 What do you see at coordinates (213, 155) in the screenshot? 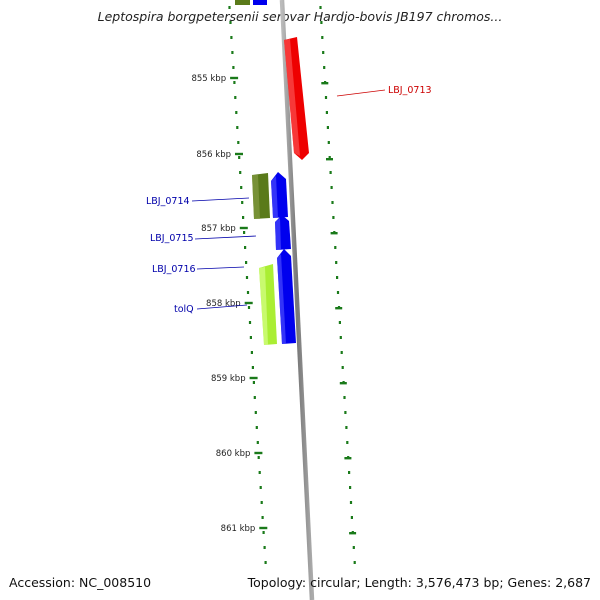
I see `ruler-tick-label: 856 kbp` at bounding box center [213, 155].